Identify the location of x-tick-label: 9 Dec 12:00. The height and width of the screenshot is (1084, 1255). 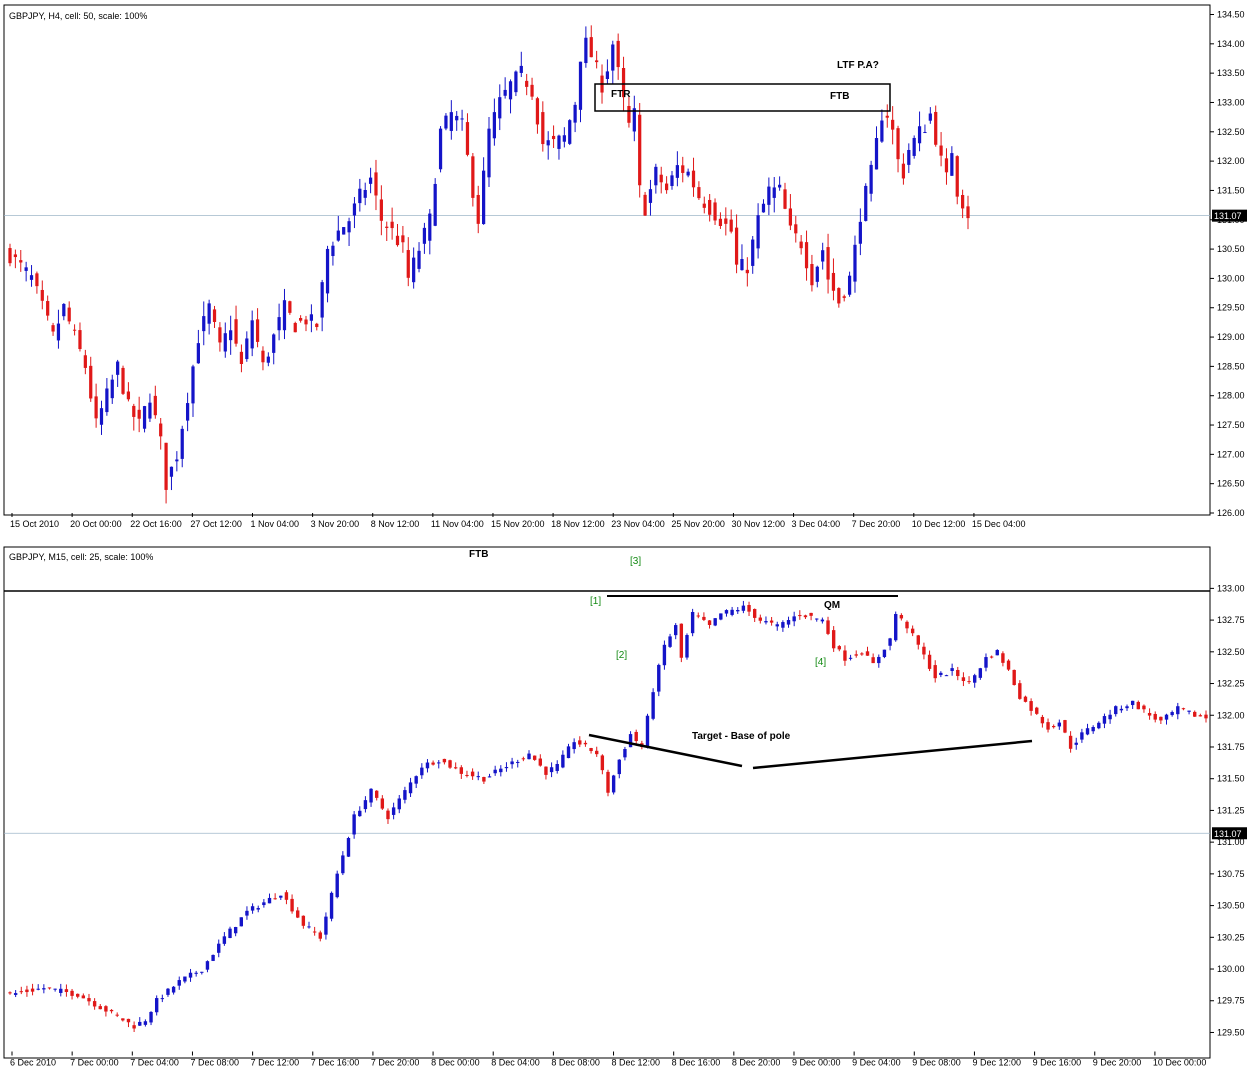
(996, 1063).